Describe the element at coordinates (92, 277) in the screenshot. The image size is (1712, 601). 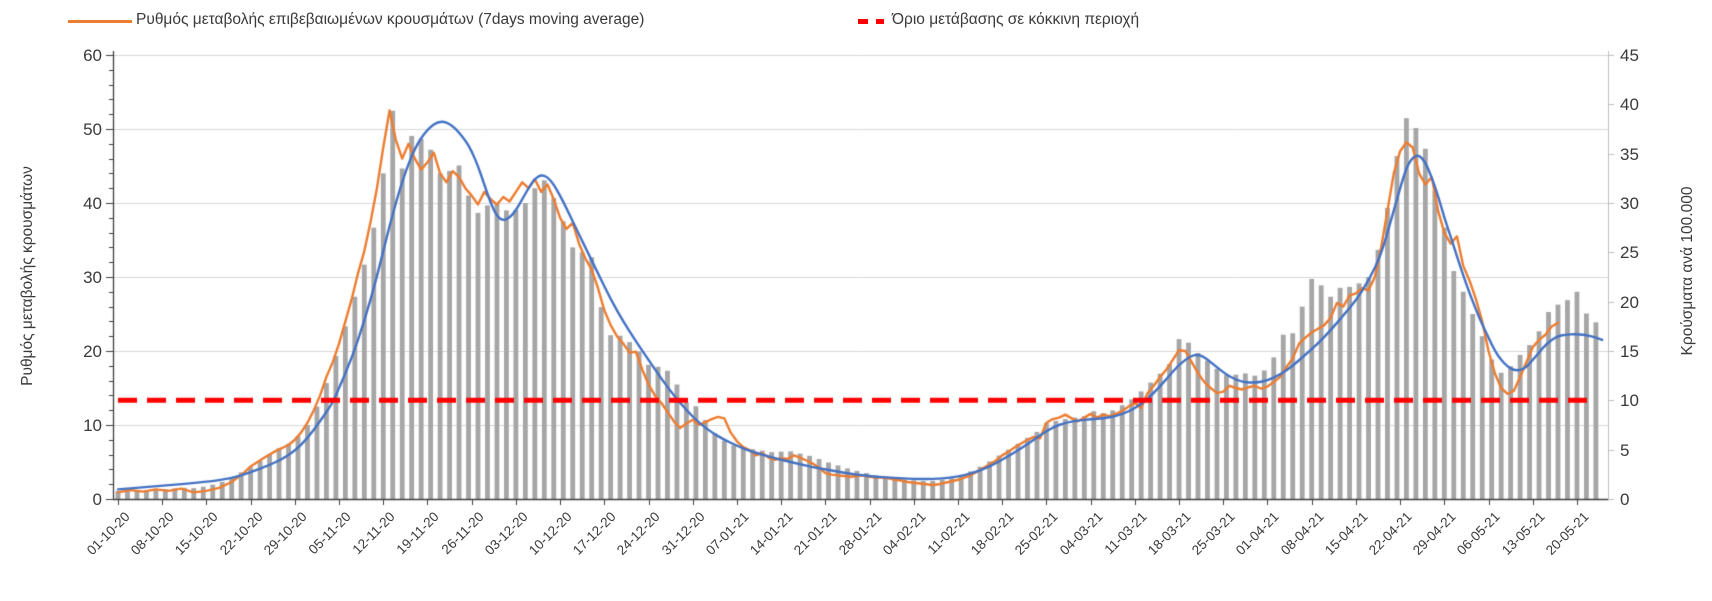
I see `left-axis-tick-label: 30` at that location.